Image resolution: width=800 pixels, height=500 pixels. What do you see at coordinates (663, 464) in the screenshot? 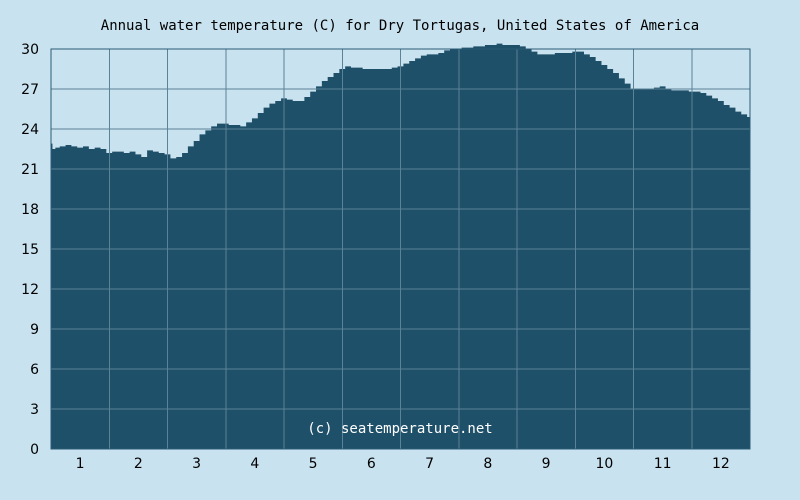
I see `x-tick-label: 11` at bounding box center [663, 464].